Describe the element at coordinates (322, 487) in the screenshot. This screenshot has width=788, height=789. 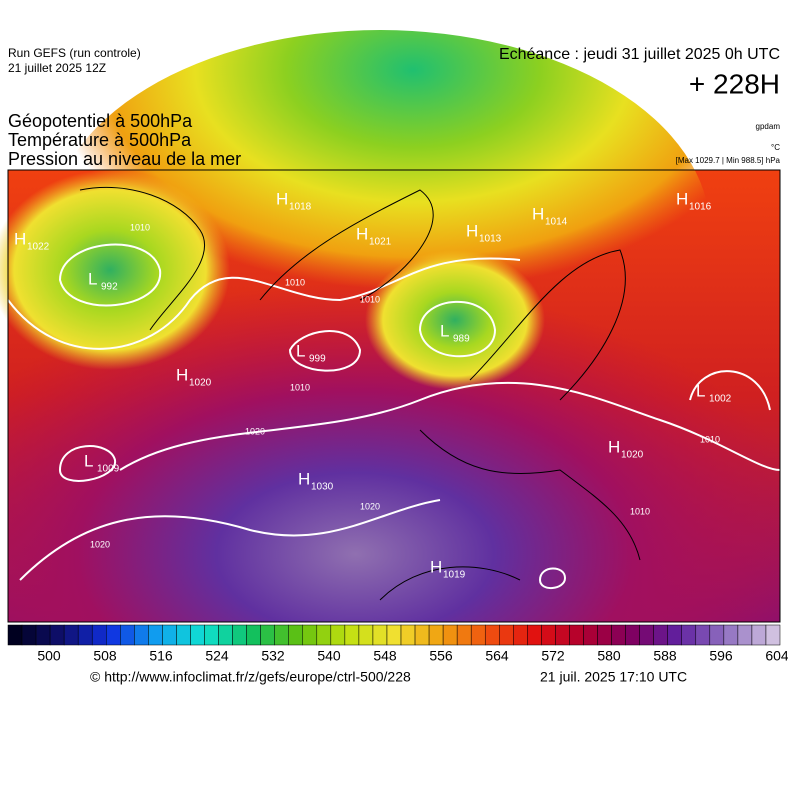
I see `center-value: 1030` at that location.